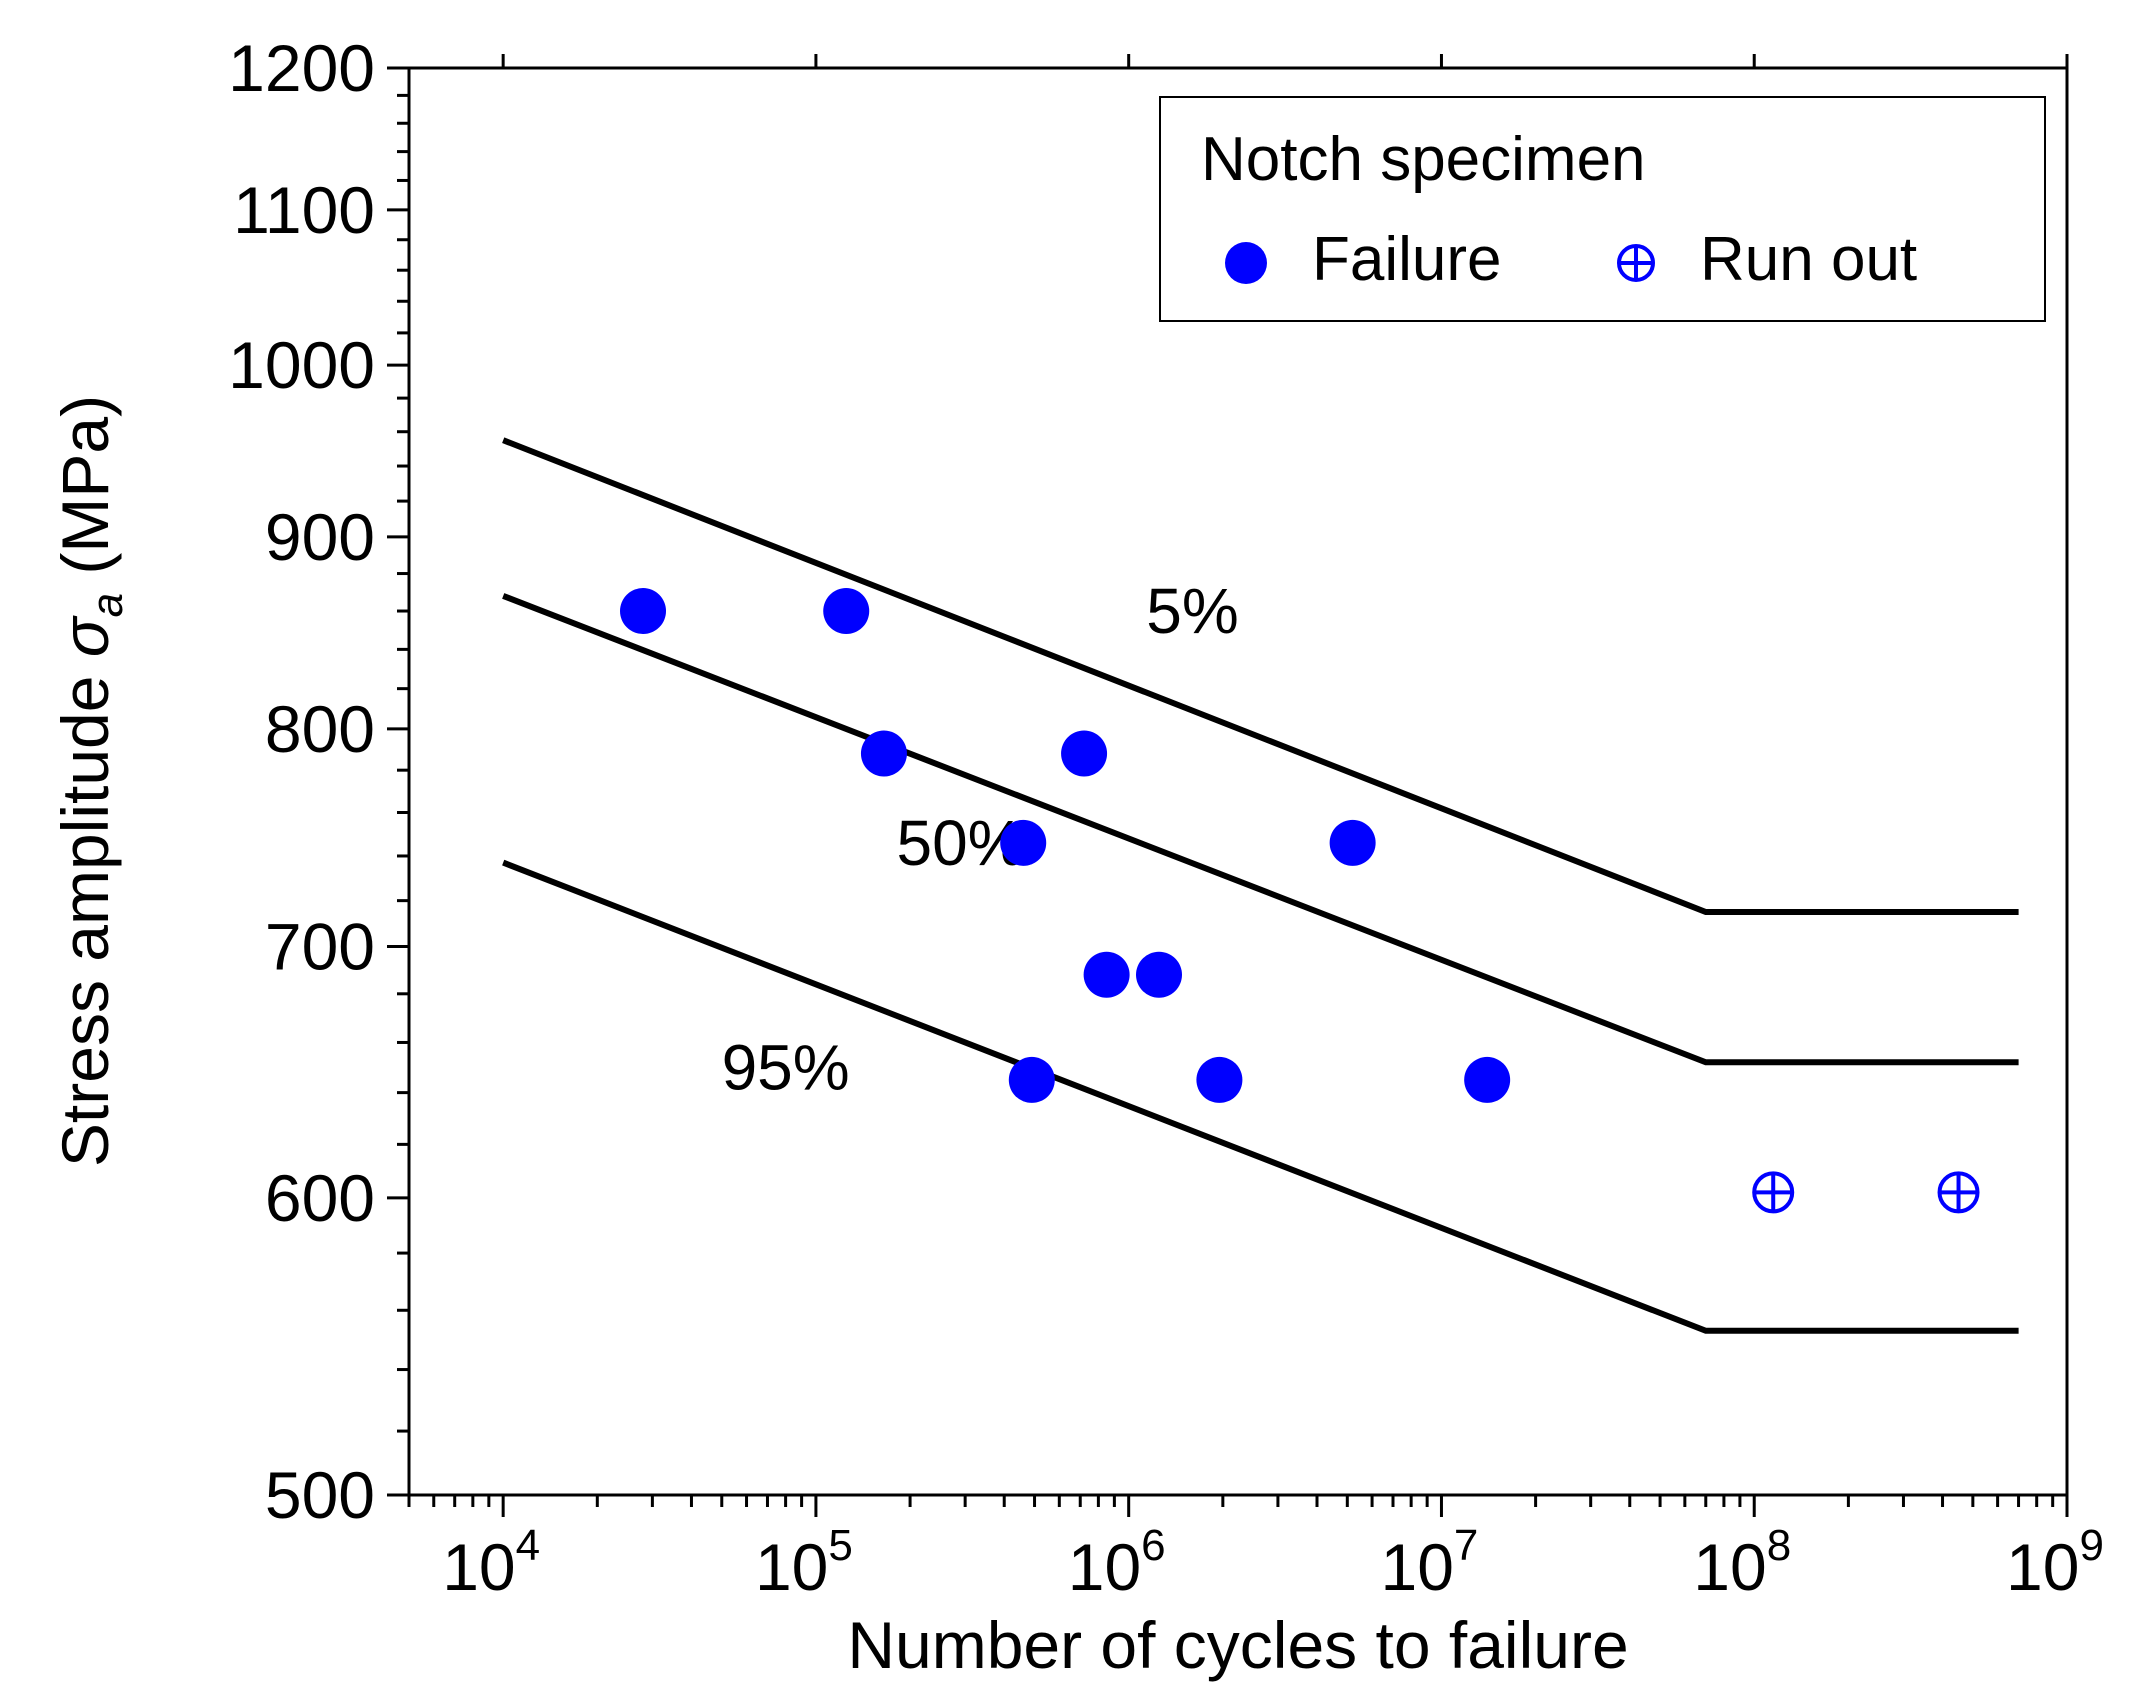 This screenshot has width=2139, height=1706. I want to click on curve-label-95pct: 95%, so click(786, 1067).